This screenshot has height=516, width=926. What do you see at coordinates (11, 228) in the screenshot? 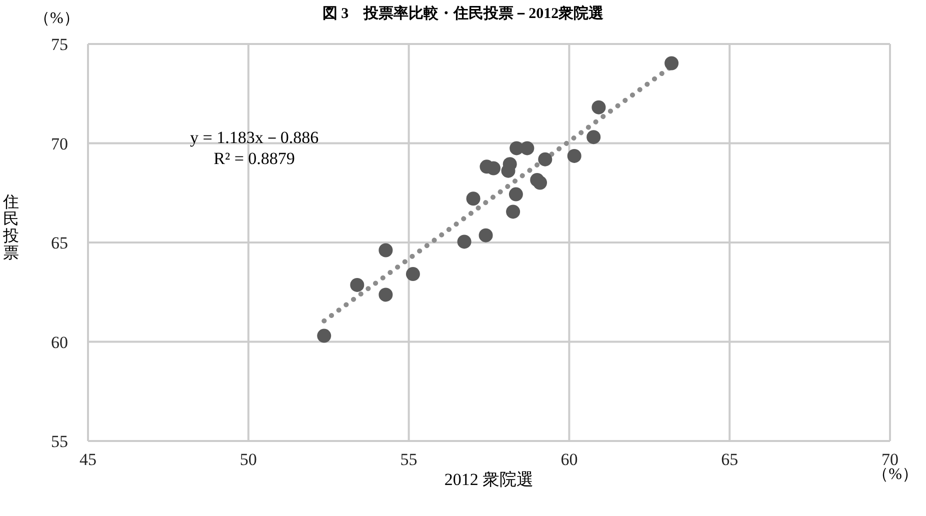
I see `y-axis-title: 住民投票` at bounding box center [11, 228].